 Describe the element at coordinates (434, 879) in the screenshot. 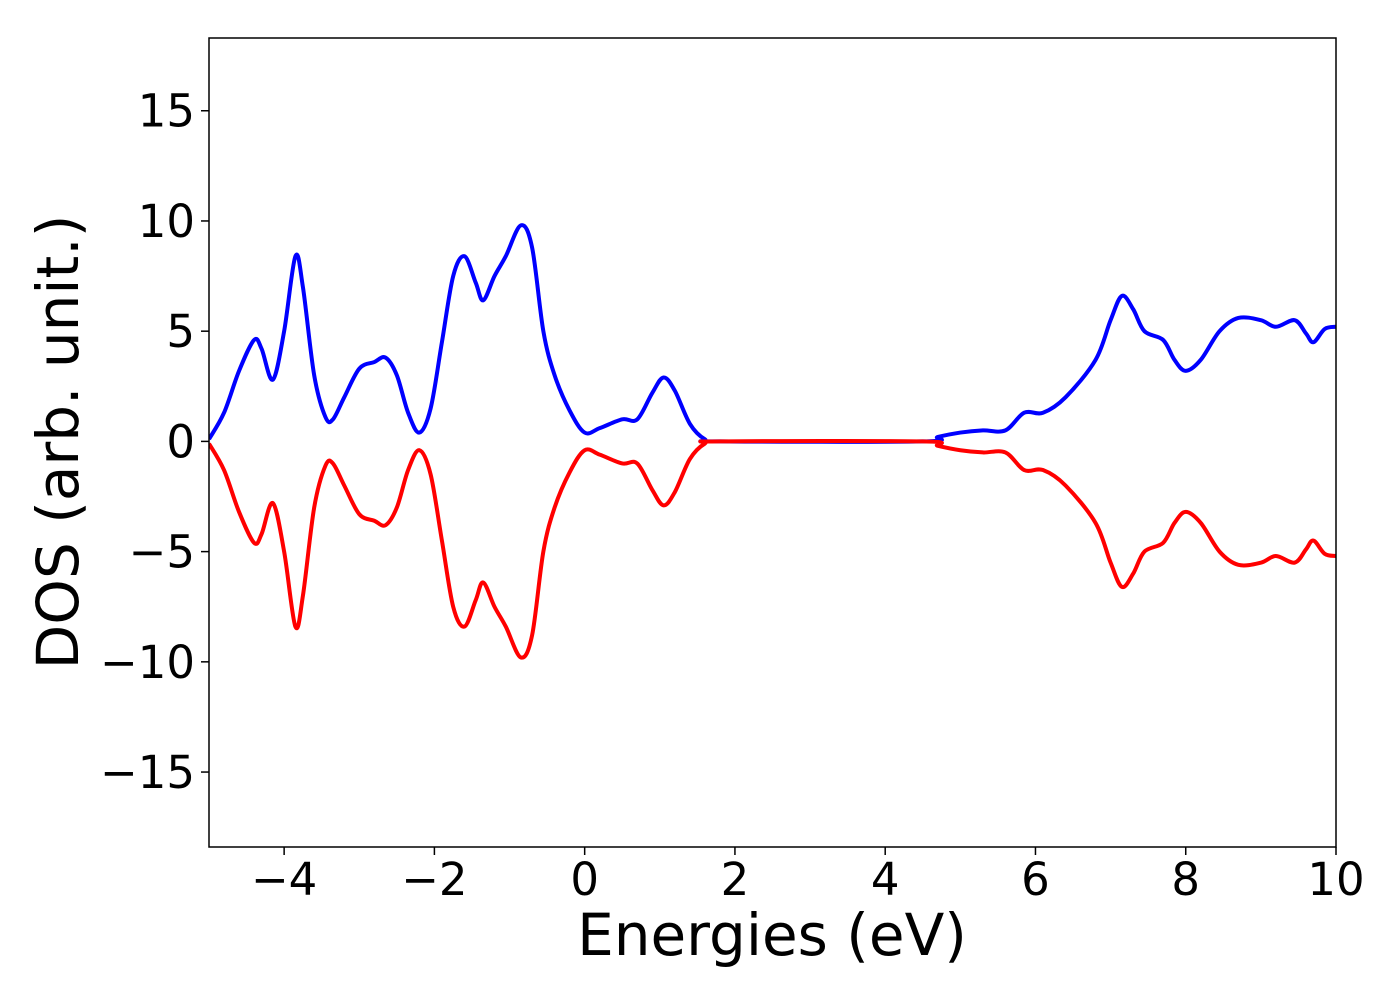

I see `x-tick-label: −2` at that location.